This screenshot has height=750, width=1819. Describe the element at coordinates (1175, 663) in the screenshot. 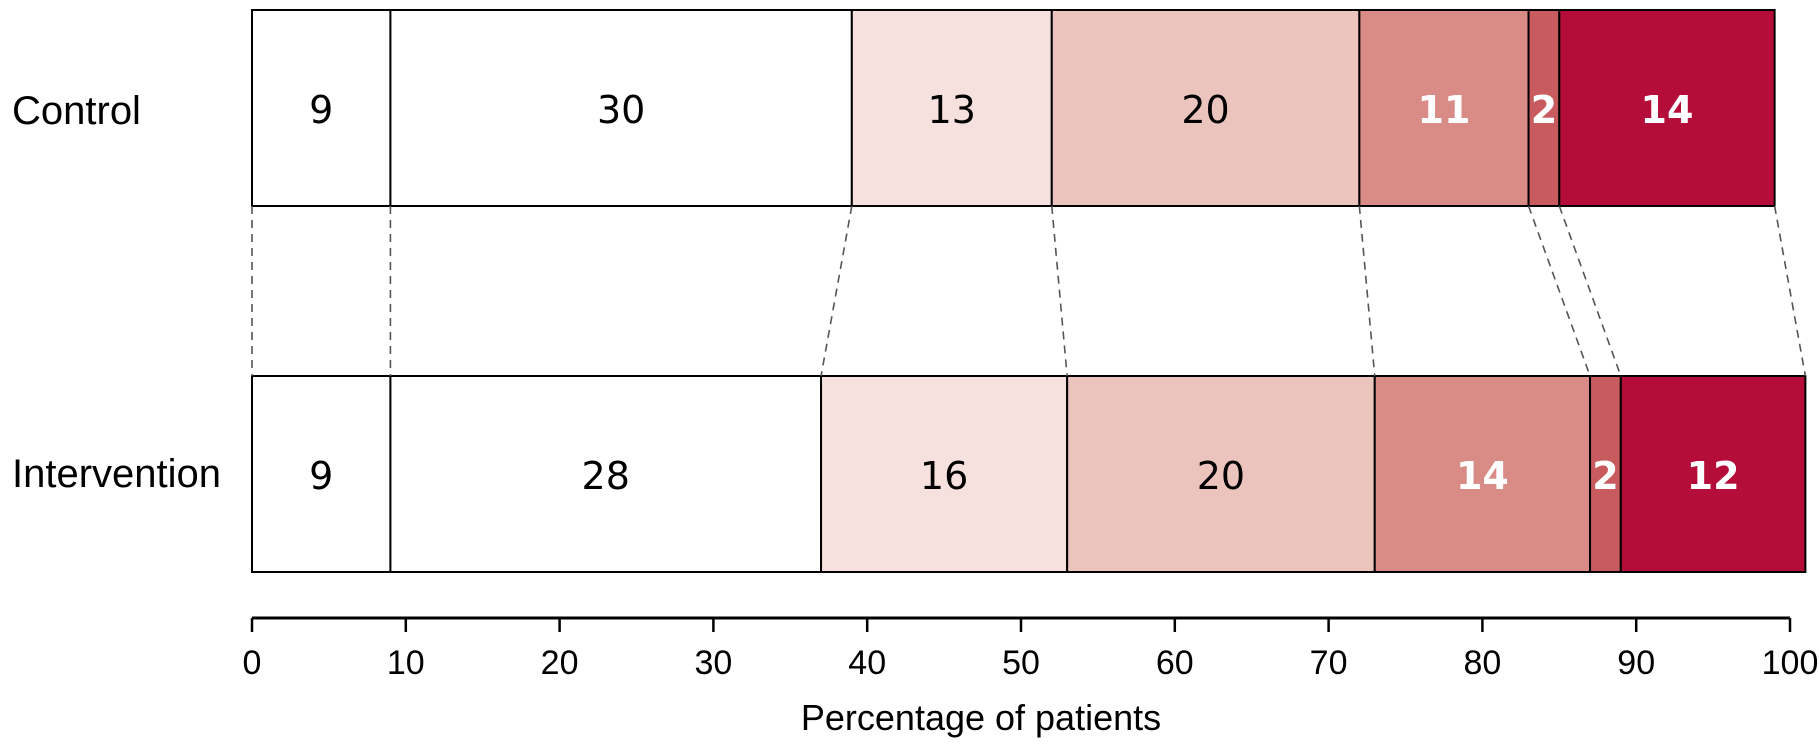

I see `x-tick-label-60: 60` at that location.